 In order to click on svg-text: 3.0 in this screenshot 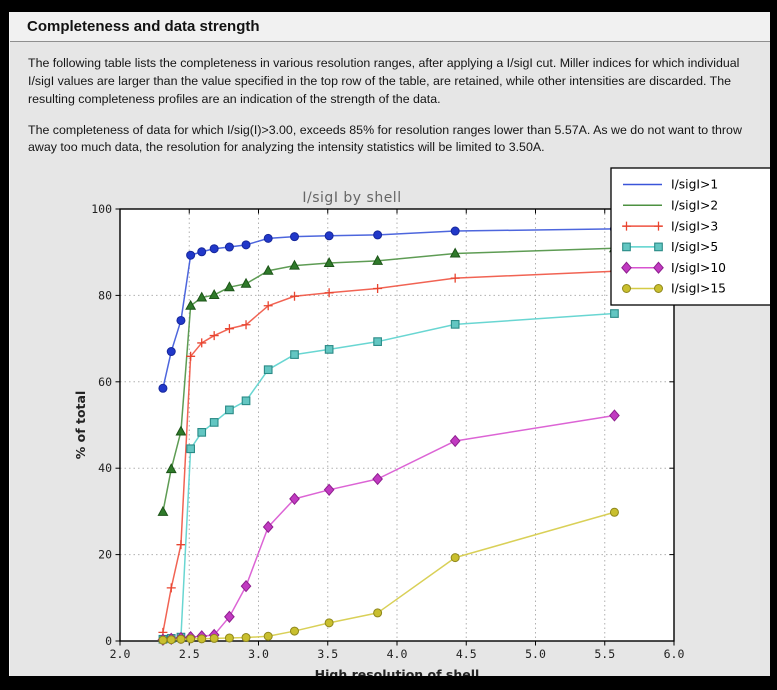, I will do `click(258, 654)`.